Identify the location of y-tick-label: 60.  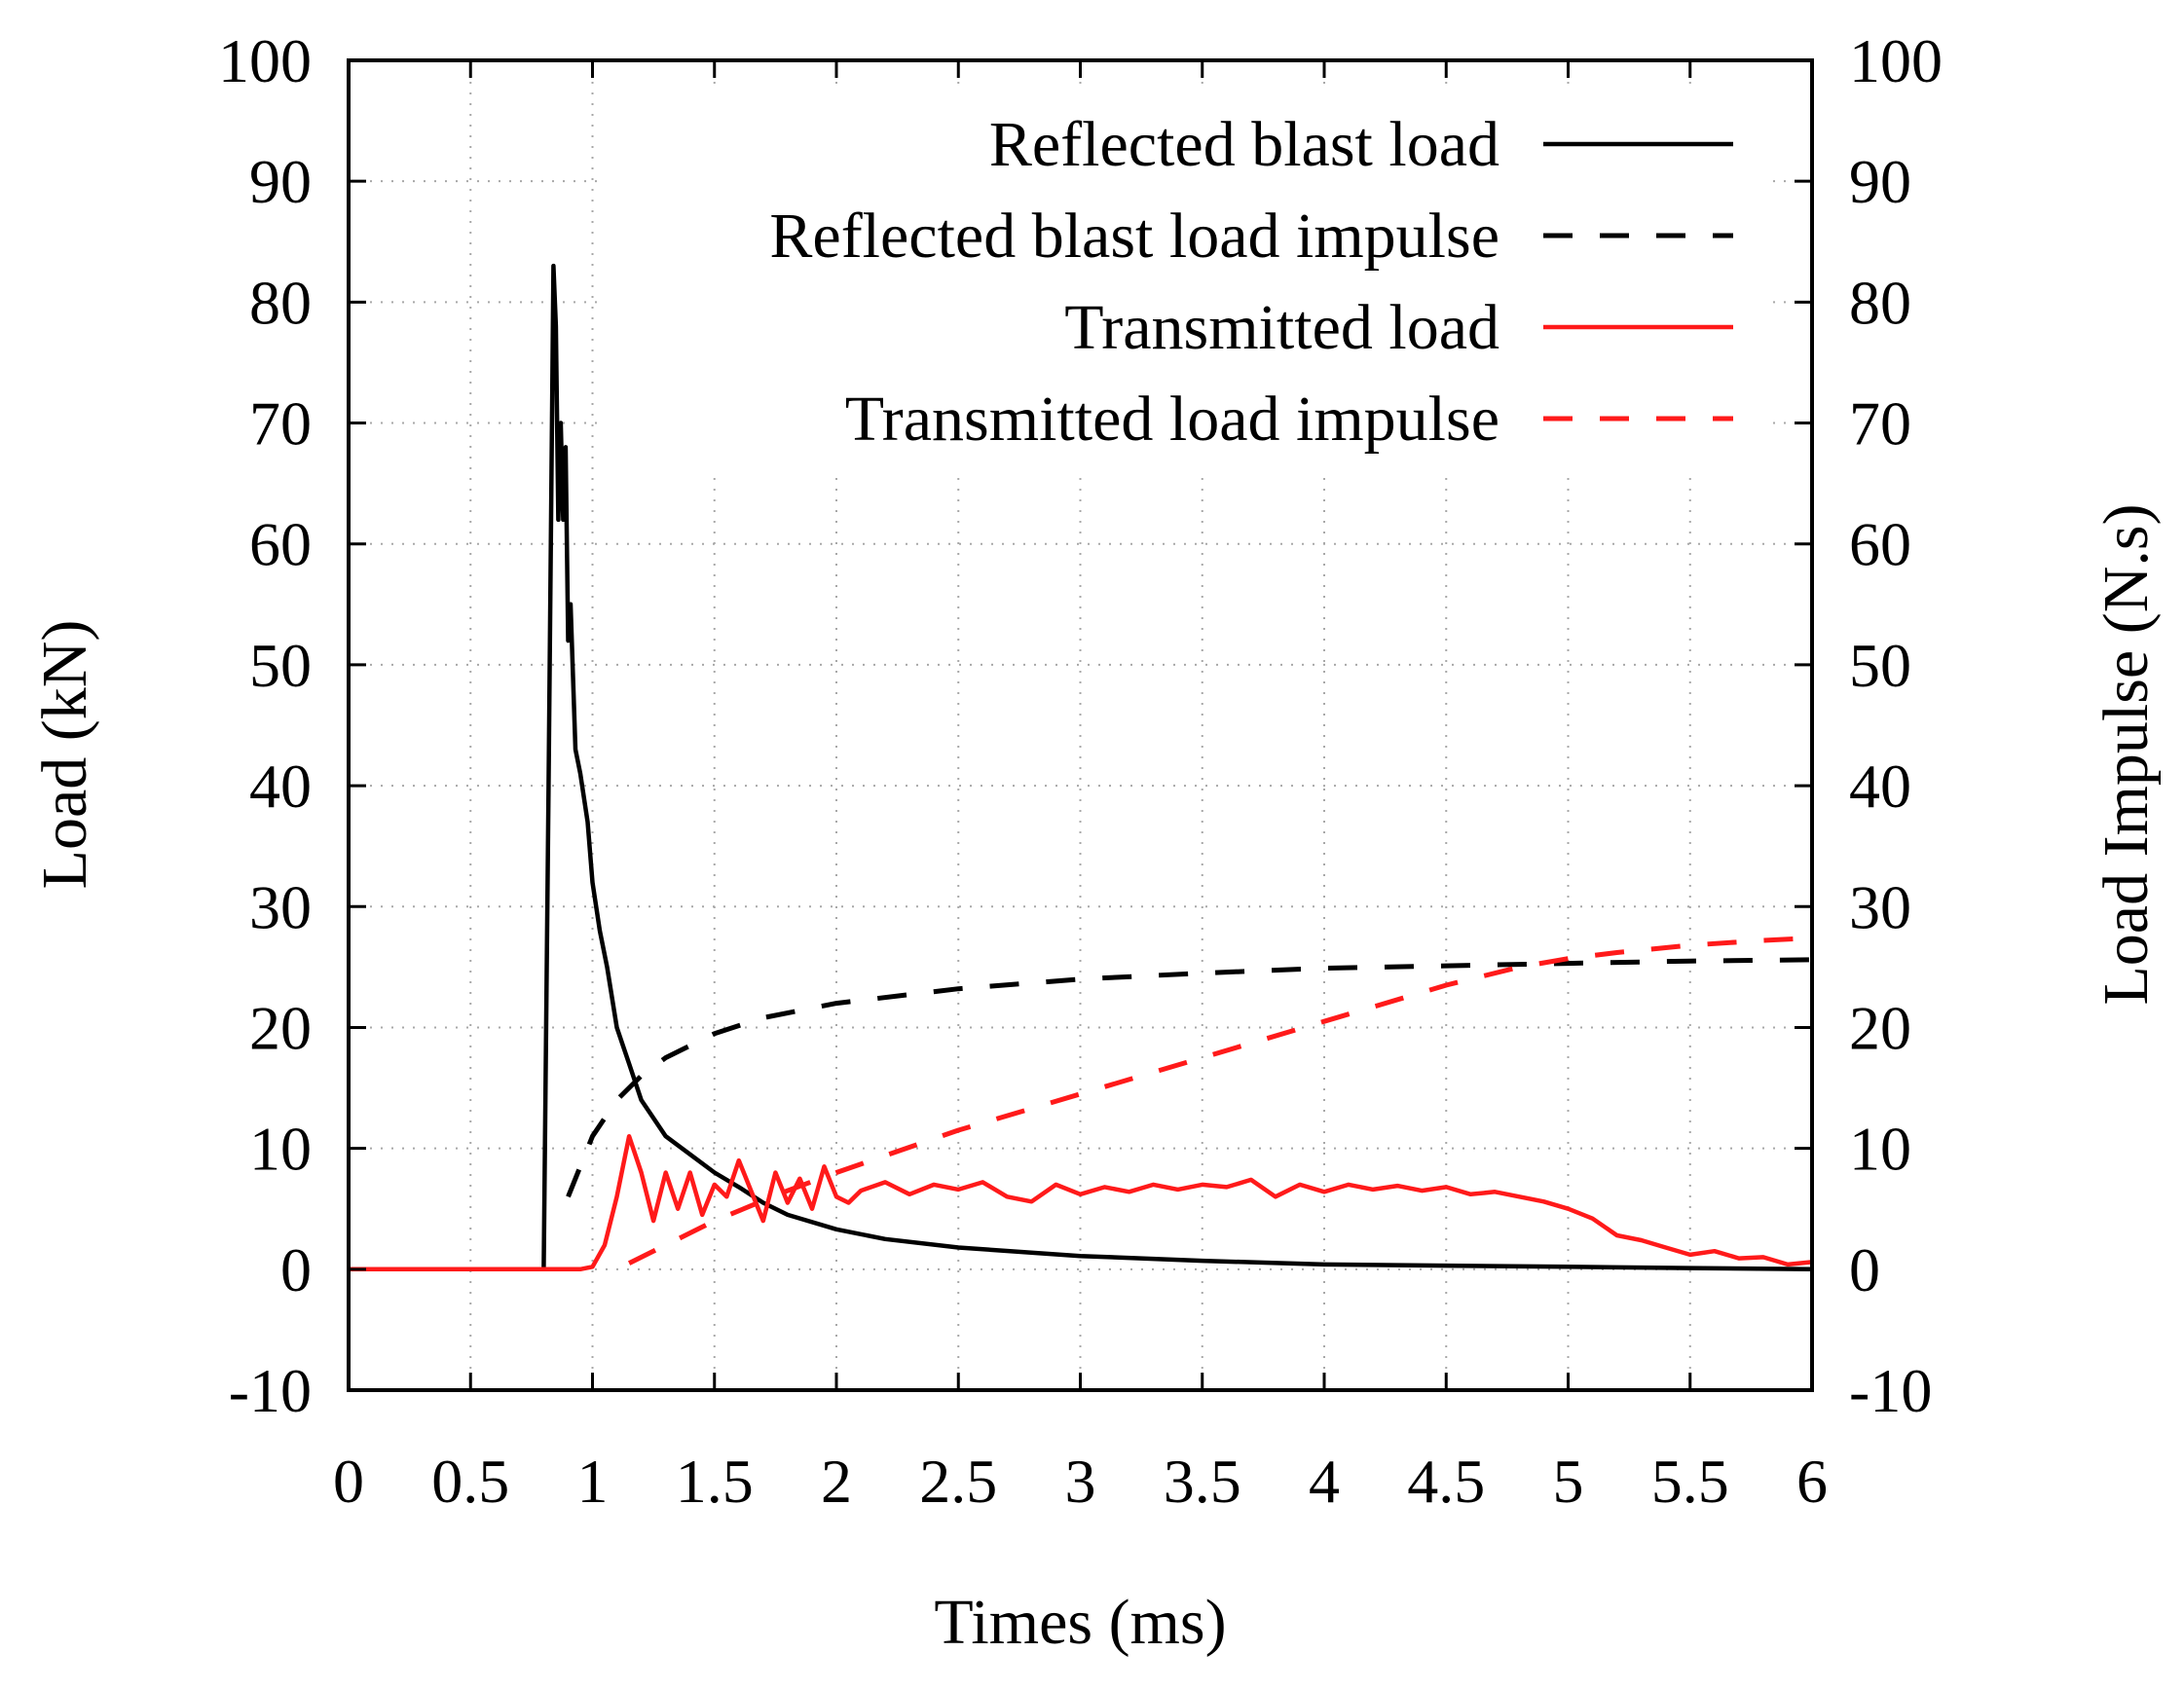
(280, 544).